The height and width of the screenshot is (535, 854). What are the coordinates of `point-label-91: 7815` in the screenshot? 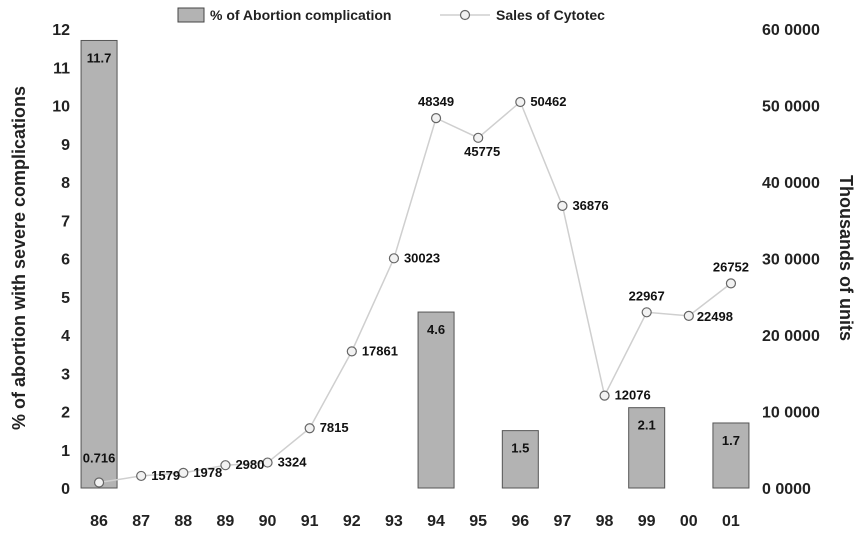 It's located at (334, 427).